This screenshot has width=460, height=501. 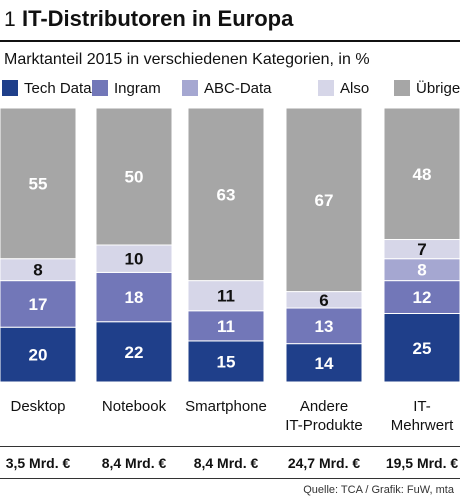 I want to click on data-label: 10, so click(x=134, y=259).